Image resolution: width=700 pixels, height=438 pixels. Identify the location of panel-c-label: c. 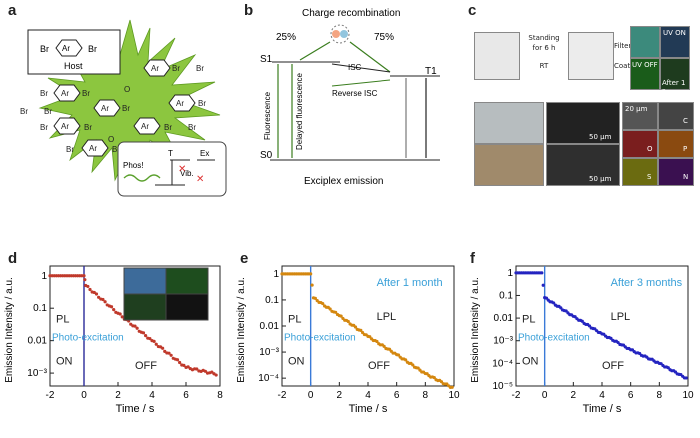
(472, 10).